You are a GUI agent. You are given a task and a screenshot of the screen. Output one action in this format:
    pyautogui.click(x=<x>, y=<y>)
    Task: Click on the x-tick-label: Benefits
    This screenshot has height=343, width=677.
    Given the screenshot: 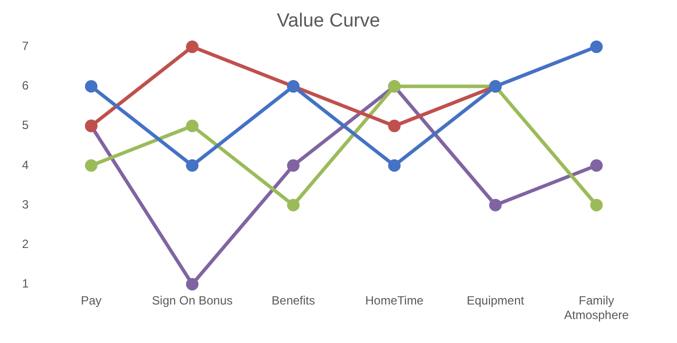 What is the action you would take?
    pyautogui.click(x=293, y=301)
    